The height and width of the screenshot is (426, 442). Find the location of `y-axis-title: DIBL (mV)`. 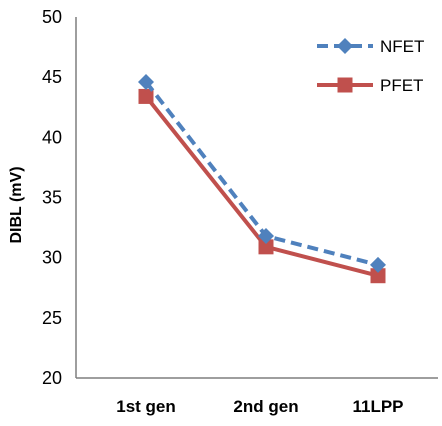

y-axis-title: DIBL (mV) is located at coordinates (16, 204).